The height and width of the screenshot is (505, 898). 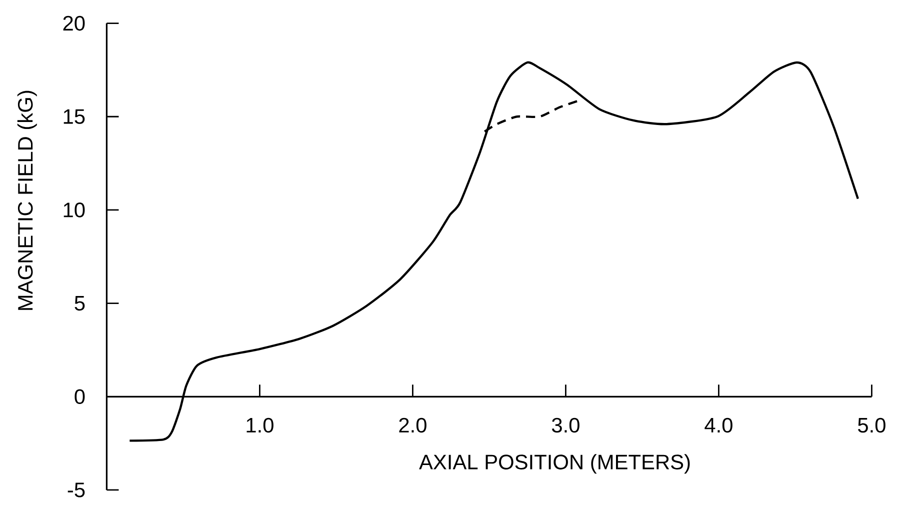 I want to click on y-tick-label: 10, so click(x=74, y=210).